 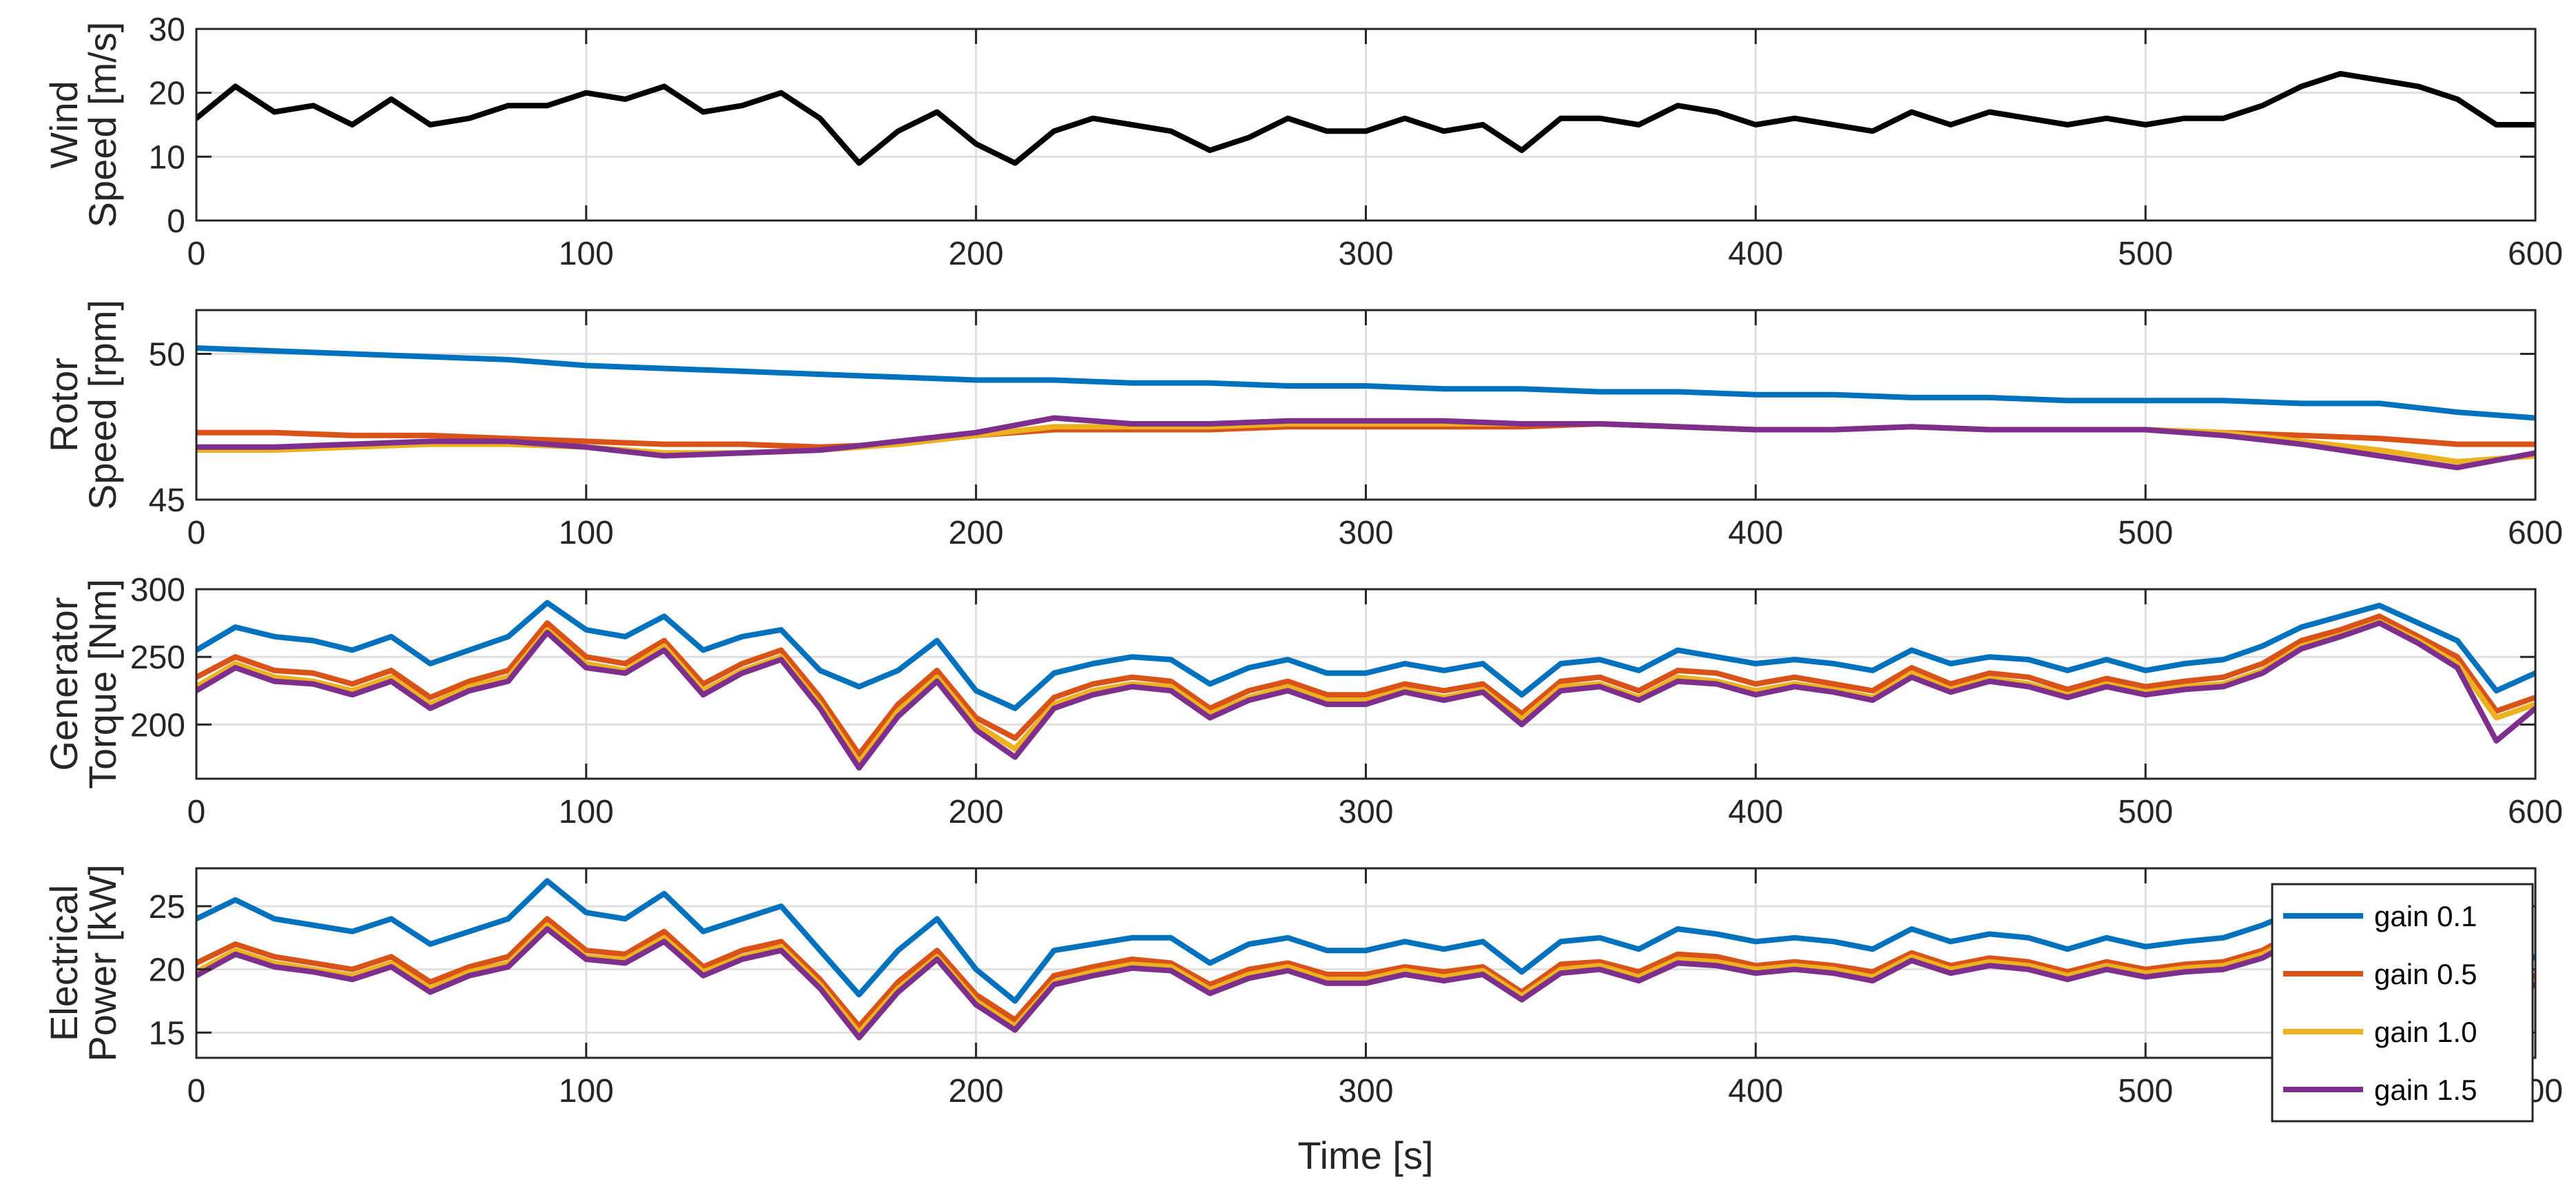 What do you see at coordinates (2425, 916) in the screenshot?
I see `legend-label: gain 0.1` at bounding box center [2425, 916].